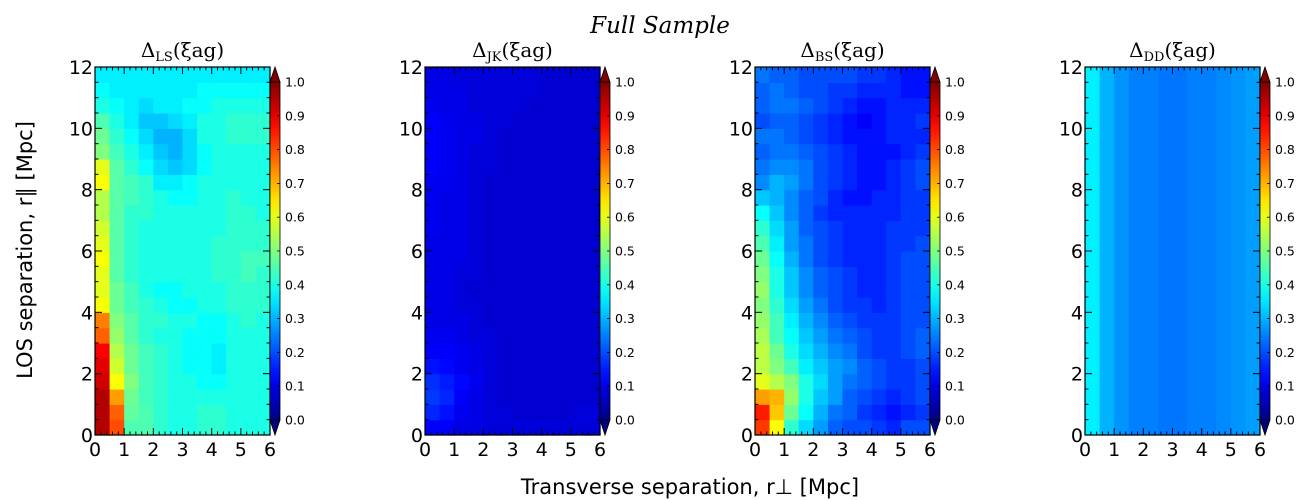  What do you see at coordinates (1285, 82) in the screenshot?
I see `colorbar-tick-label: 1.0` at bounding box center [1285, 82].